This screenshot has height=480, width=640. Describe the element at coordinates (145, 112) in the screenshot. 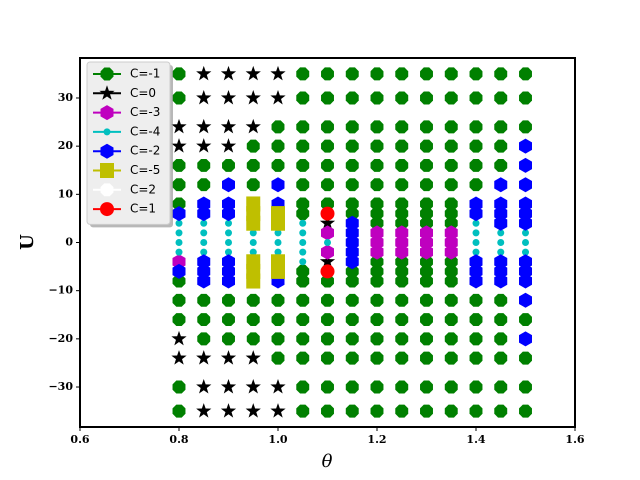

I see `legend-label: C=-3` at that location.